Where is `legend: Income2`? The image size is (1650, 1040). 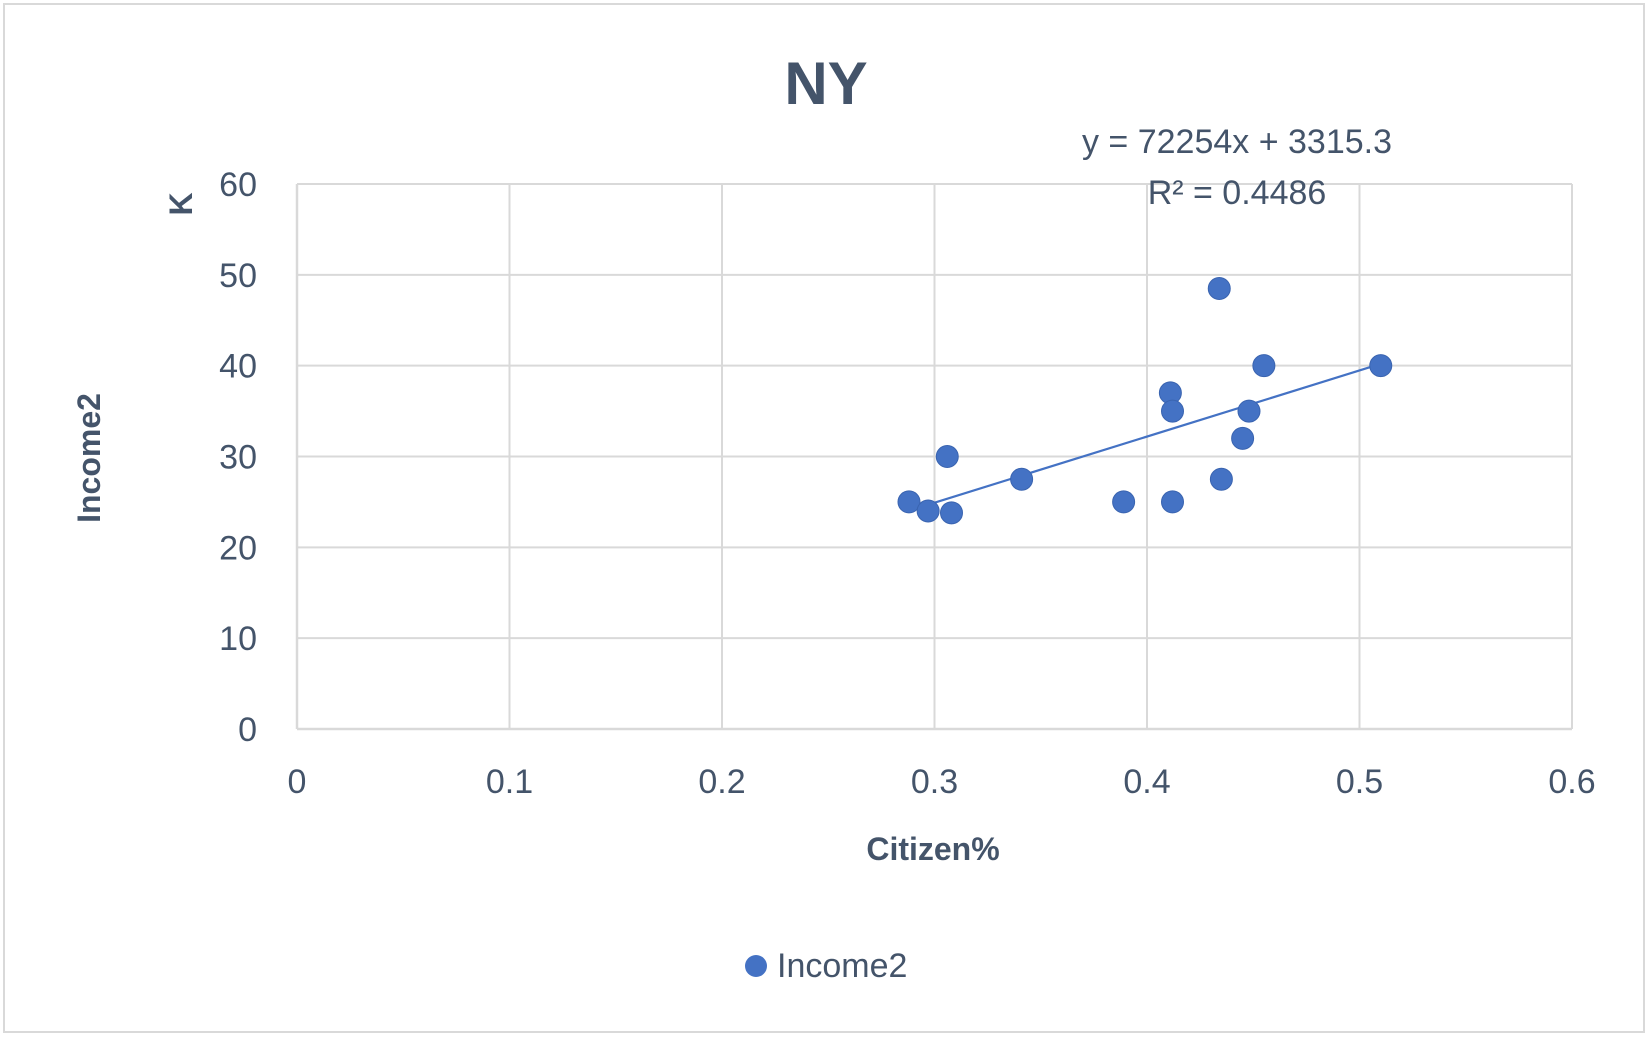 legend: Income2 is located at coordinates (826, 966).